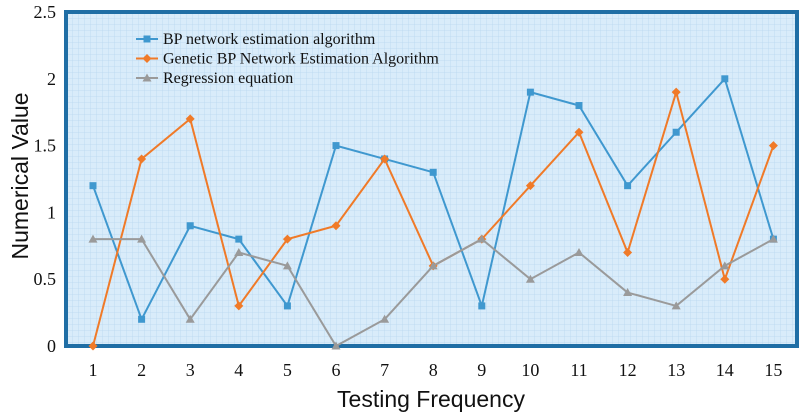  Describe the element at coordinates (773, 370) in the screenshot. I see `x-tick-label: 15` at that location.